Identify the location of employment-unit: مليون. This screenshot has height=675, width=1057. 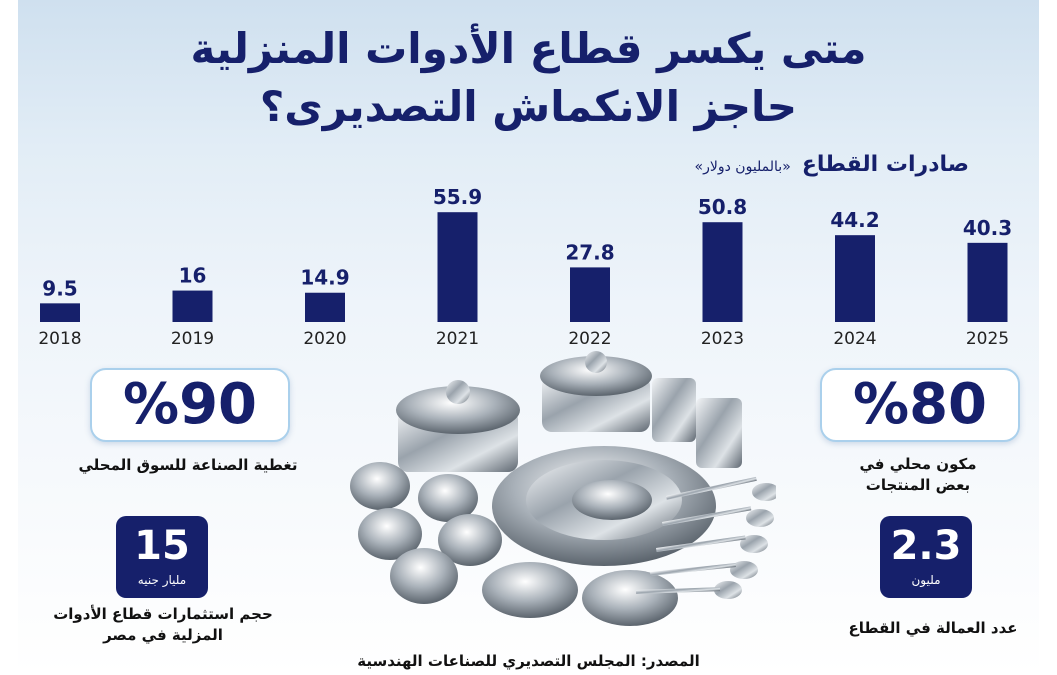
(926, 580).